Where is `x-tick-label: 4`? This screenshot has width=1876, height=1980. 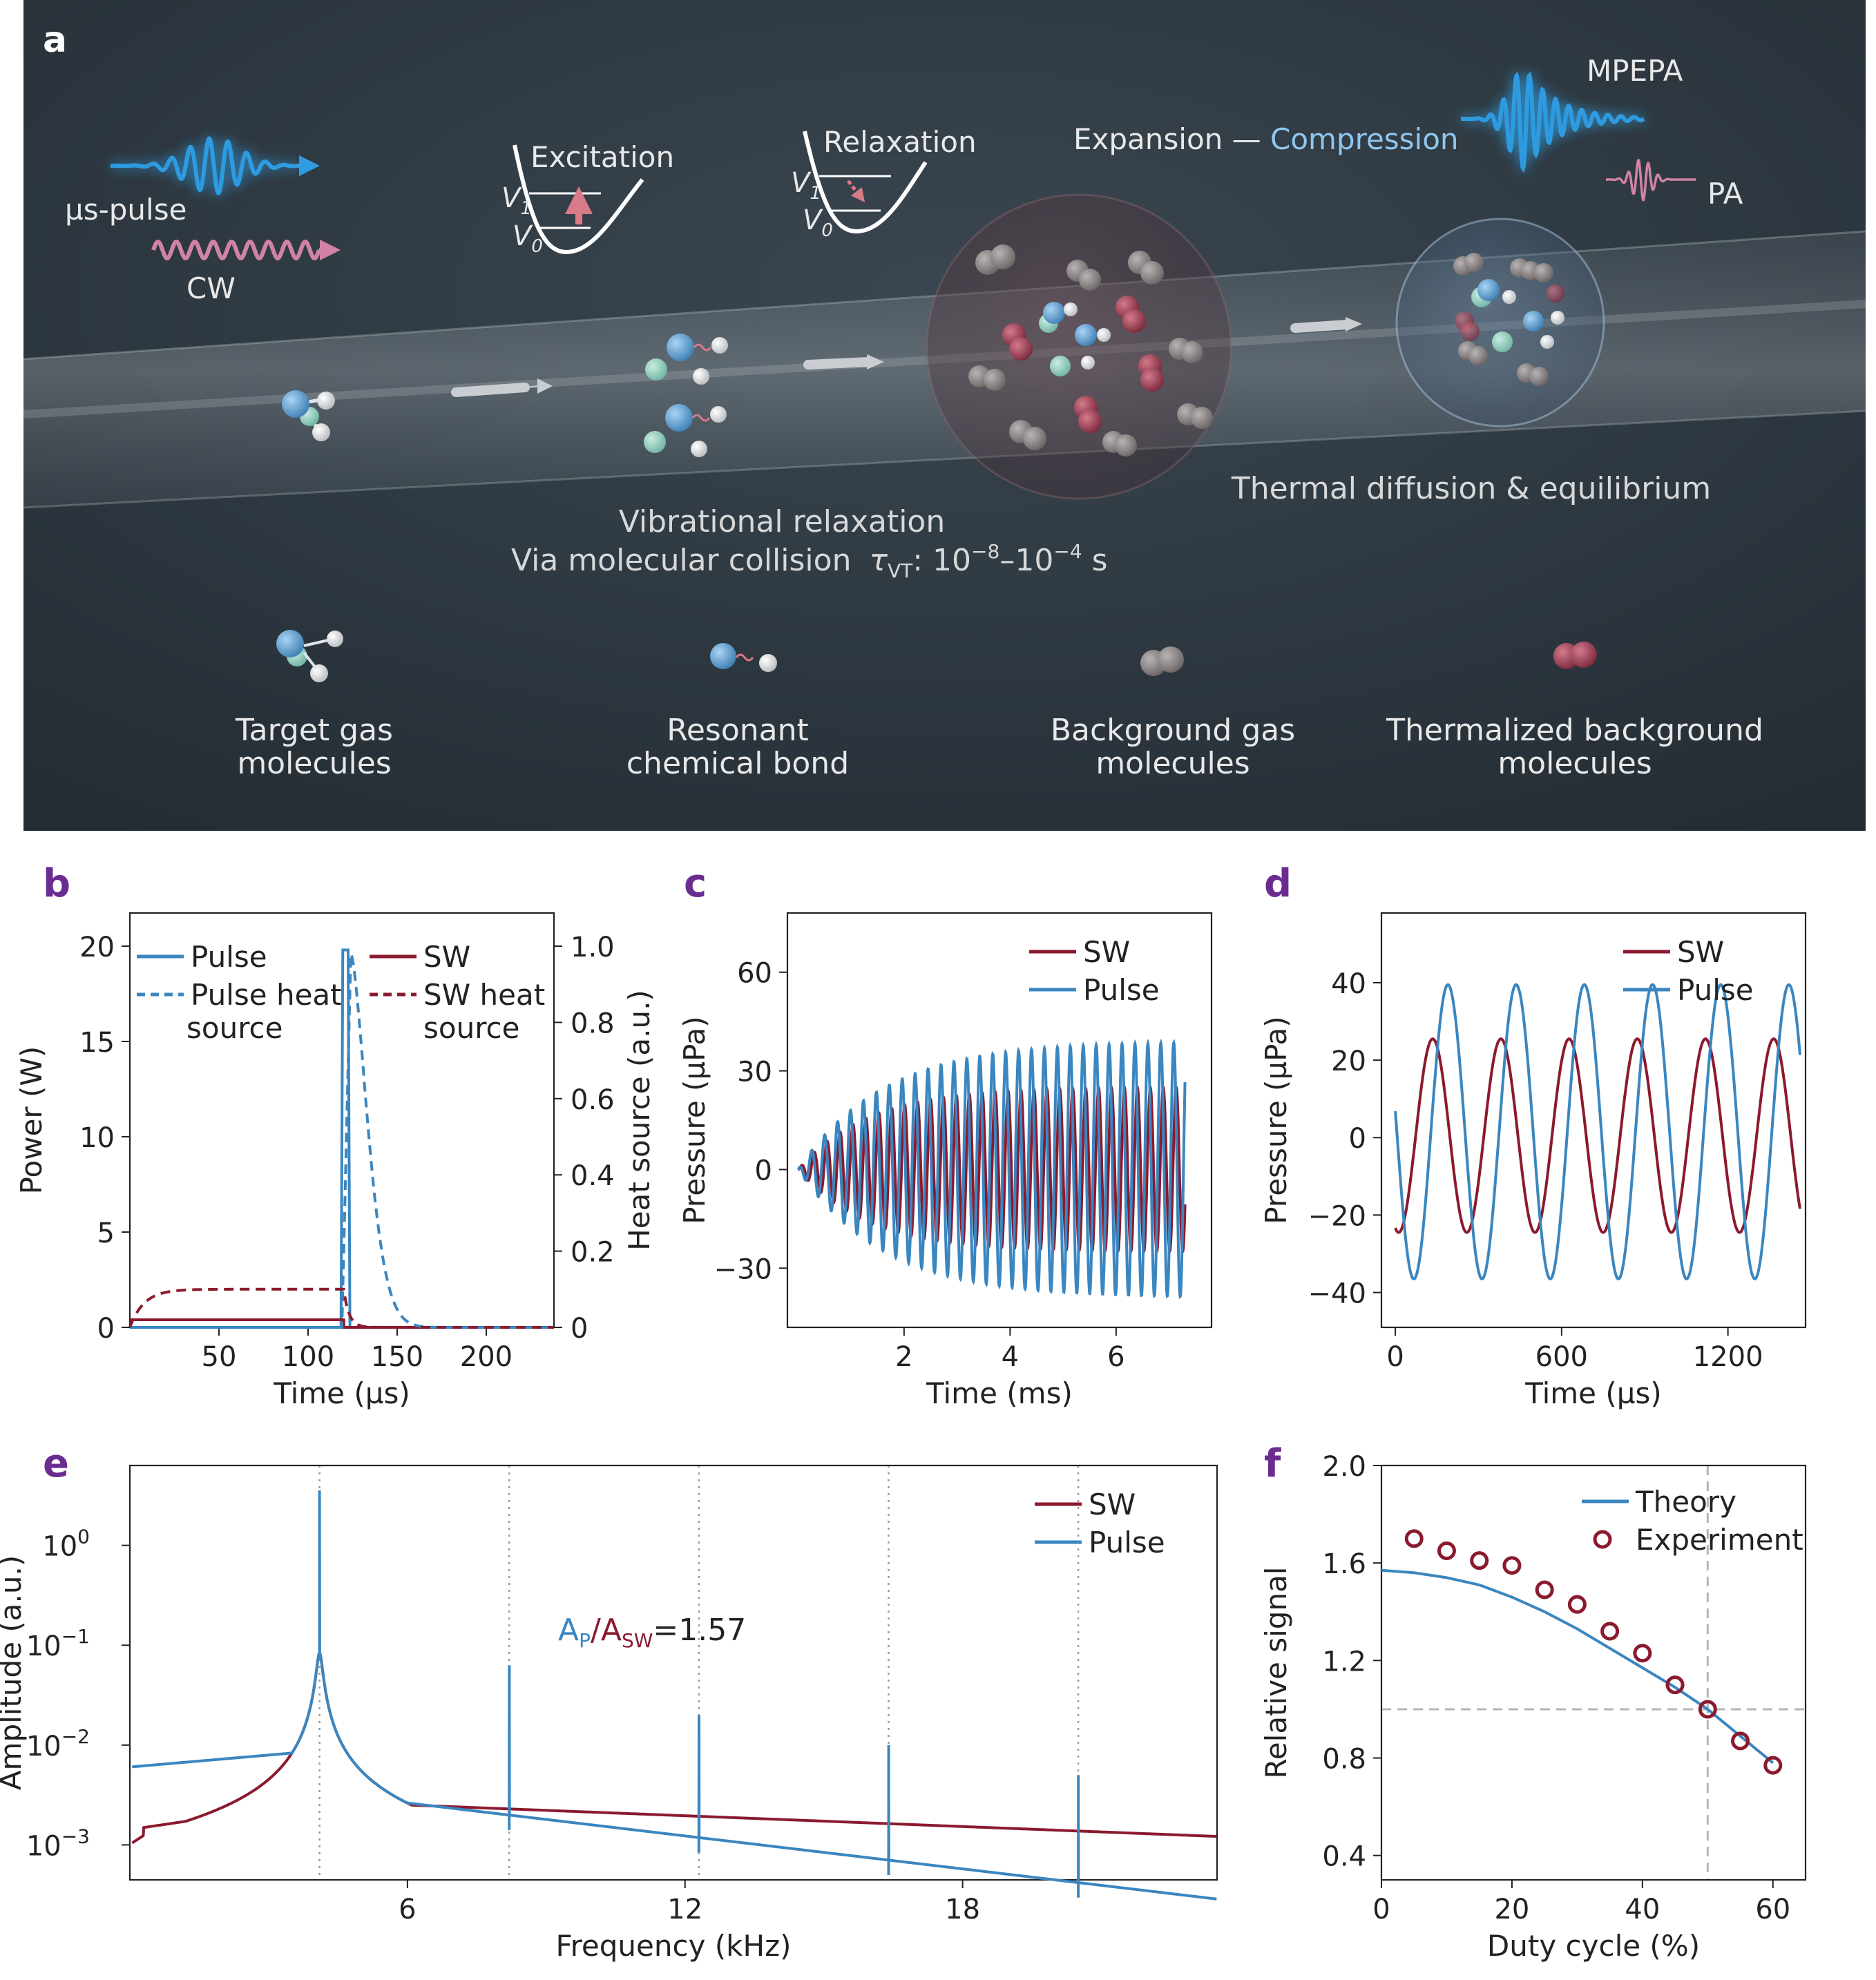
x-tick-label: 4 is located at coordinates (1010, 1357).